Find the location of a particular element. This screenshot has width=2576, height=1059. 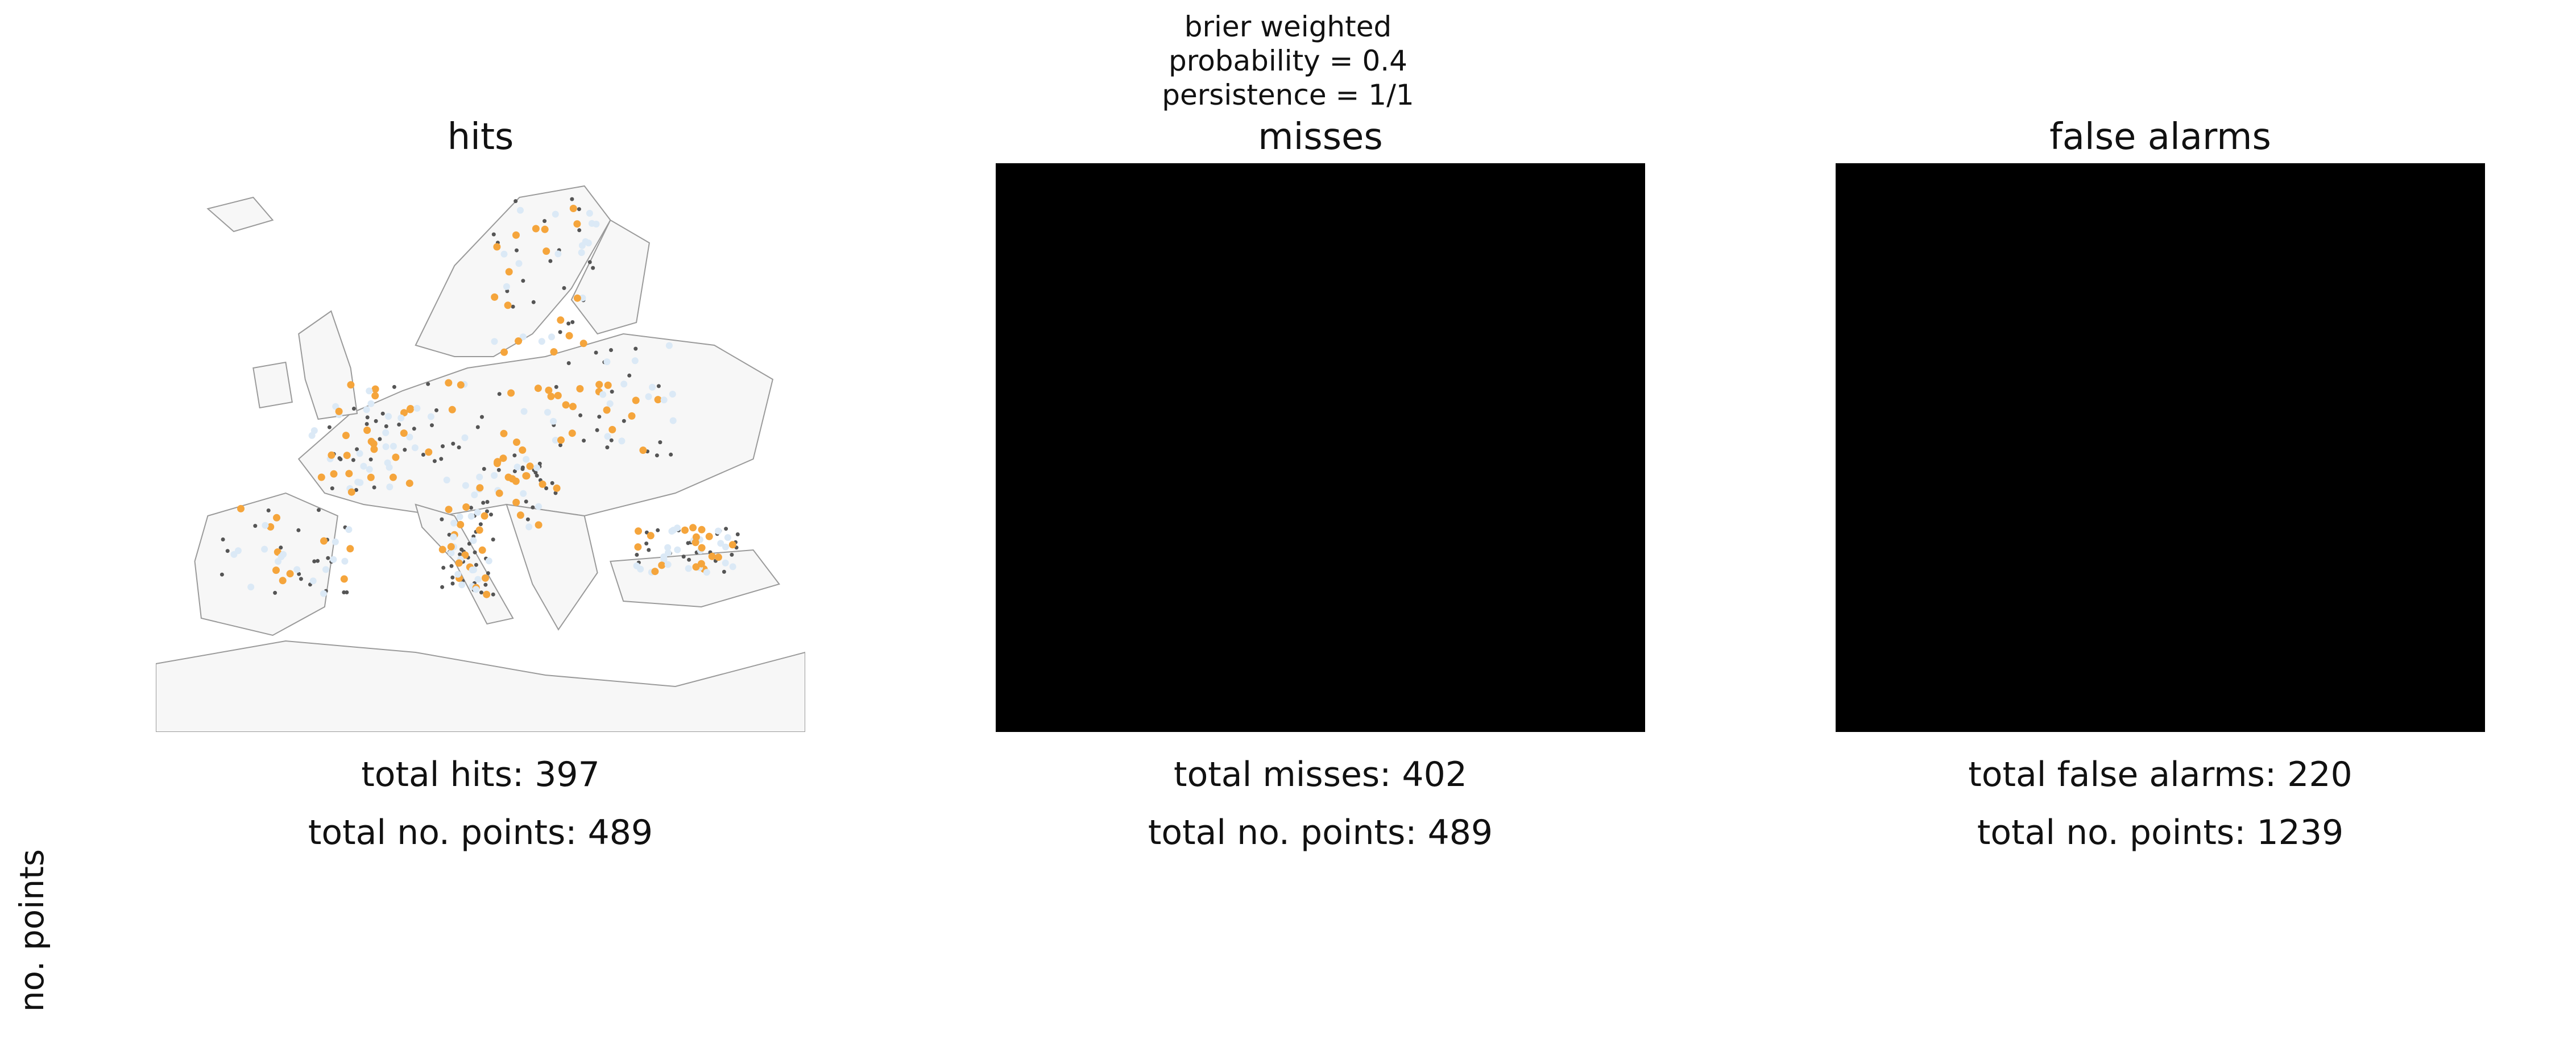

points-label-false-alarms: total no. points: 1239 is located at coordinates (2160, 833).